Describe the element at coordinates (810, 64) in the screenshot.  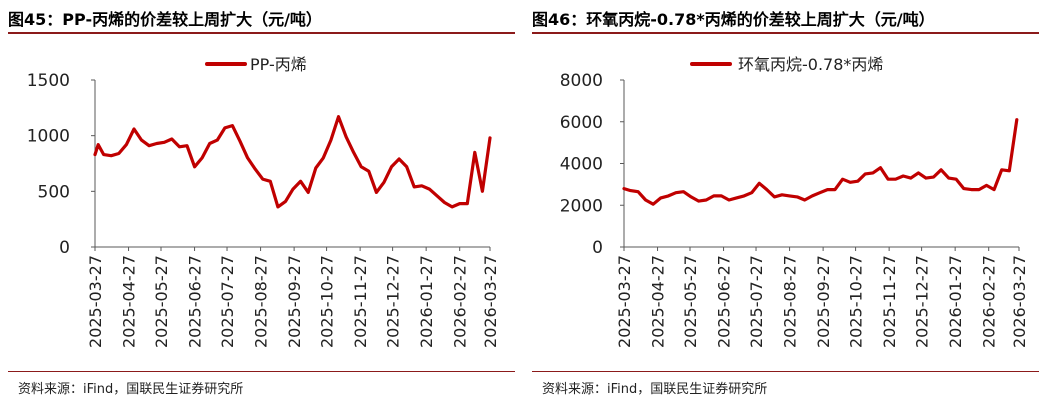
I see `legend-label: 环氧丙烷-0.78*丙烯` at that location.